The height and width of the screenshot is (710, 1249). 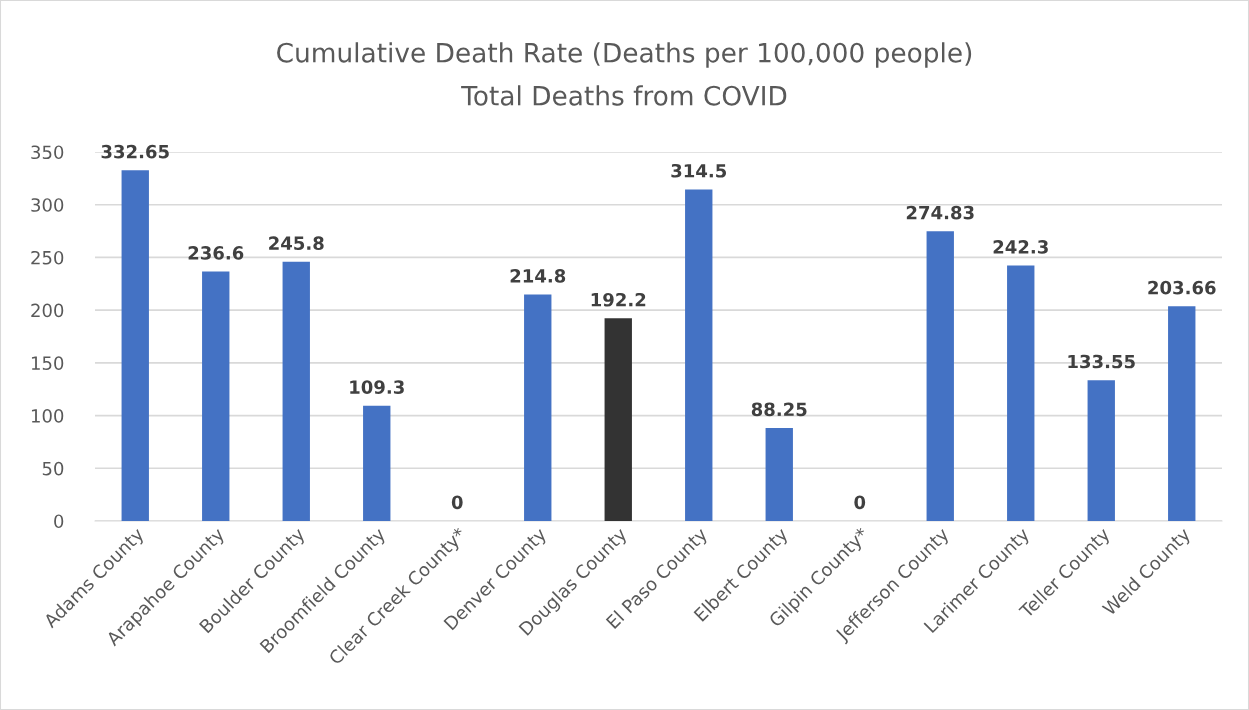 What do you see at coordinates (624, 95) in the screenshot?
I see `chart-subtitle: Total Deaths from COVID` at bounding box center [624, 95].